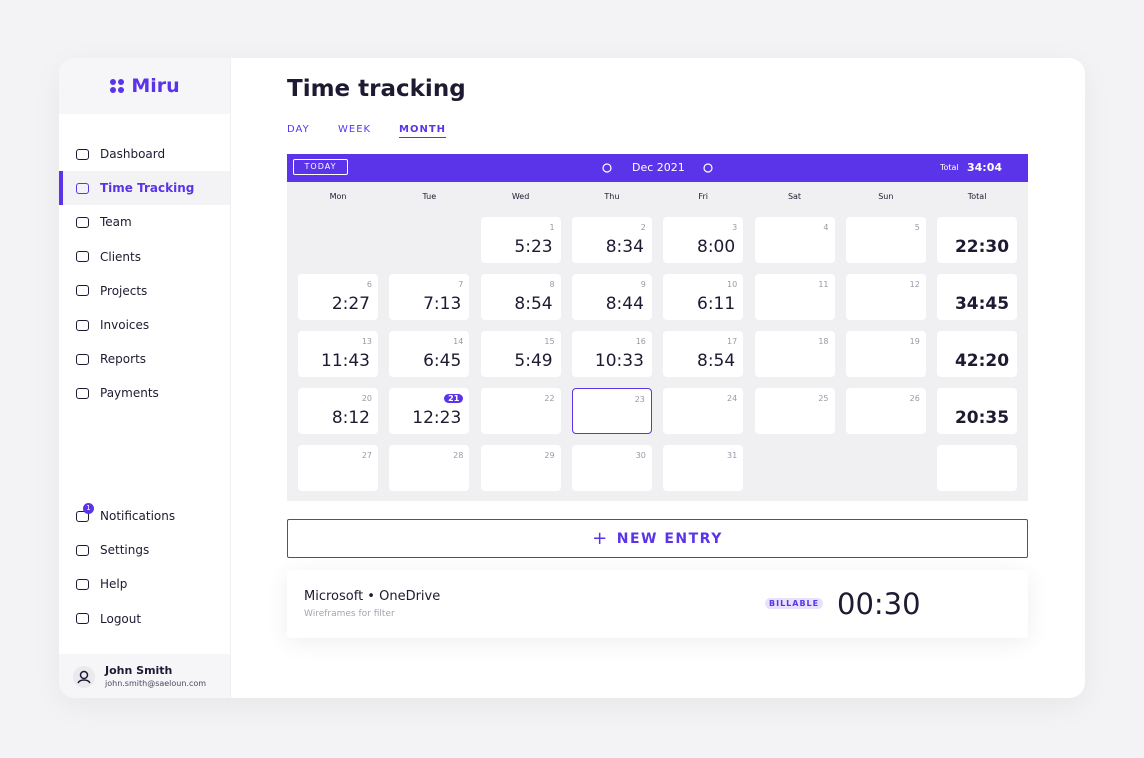 This screenshot has height=758, width=1144. What do you see at coordinates (520, 240) in the screenshot?
I see `day-cell: 1 5:23` at bounding box center [520, 240].